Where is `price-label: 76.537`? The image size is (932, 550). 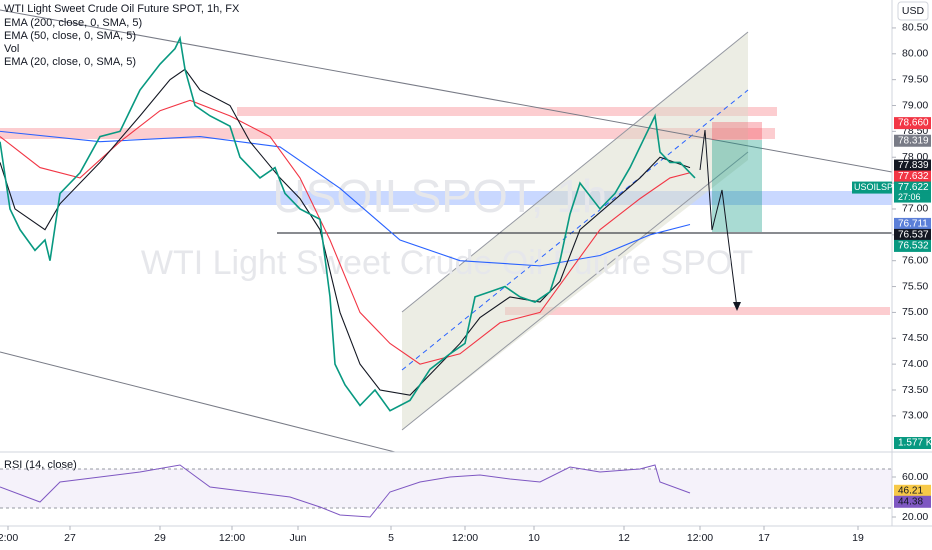 price-label: 76.537 is located at coordinates (913, 235).